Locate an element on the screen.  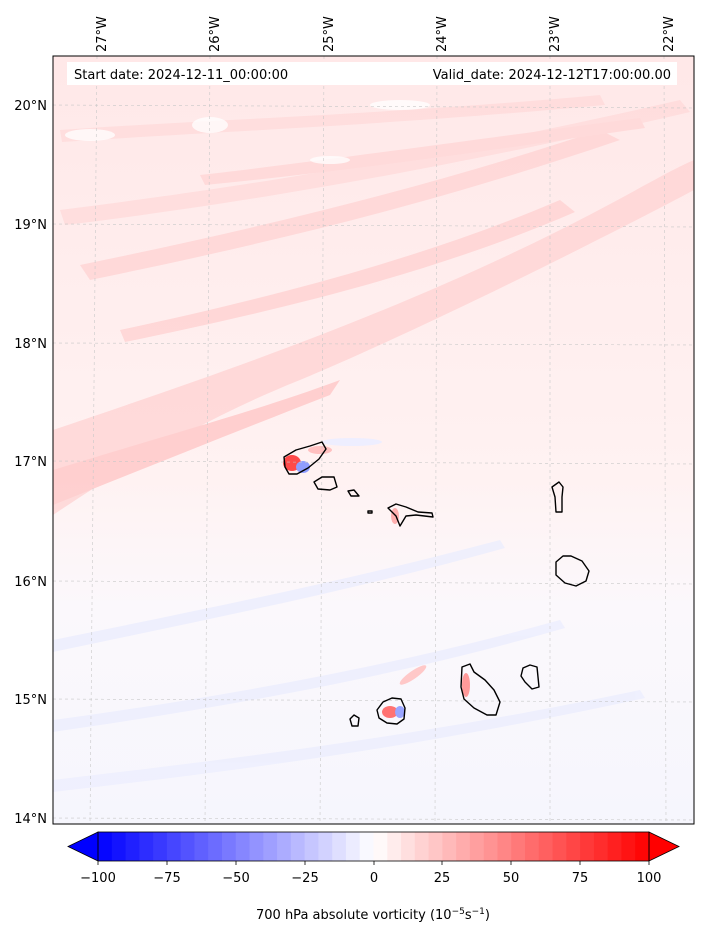
lon-tick-label: 23°W is located at coordinates (555, 34).